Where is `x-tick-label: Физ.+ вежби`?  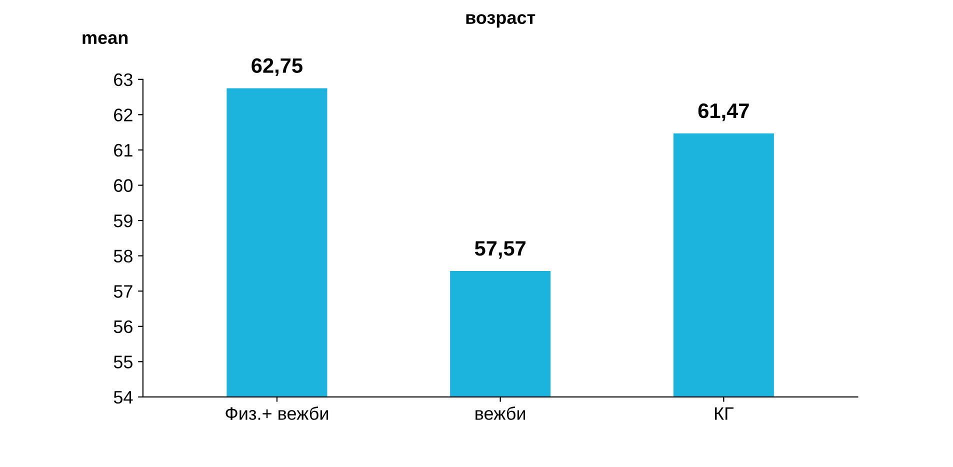 x-tick-label: Физ.+ вежби is located at coordinates (277, 413).